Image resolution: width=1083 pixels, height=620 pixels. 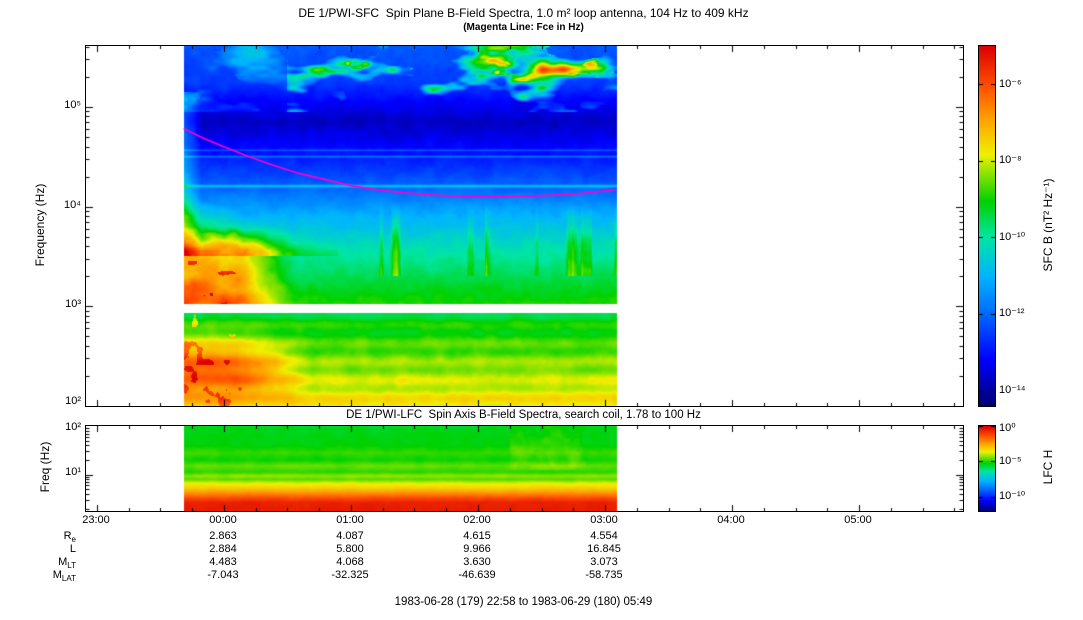 I want to click on x-tick-0400: 04:00, so click(x=731, y=520).